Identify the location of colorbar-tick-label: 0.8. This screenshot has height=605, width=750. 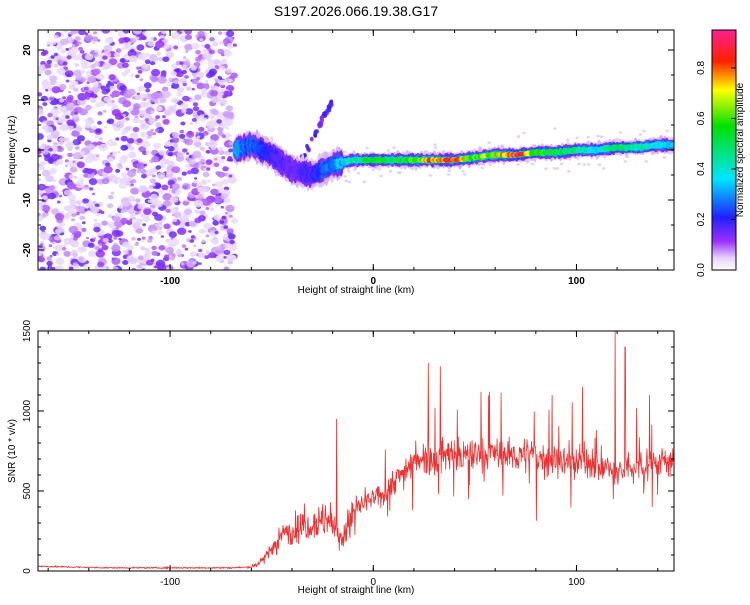
(701, 68).